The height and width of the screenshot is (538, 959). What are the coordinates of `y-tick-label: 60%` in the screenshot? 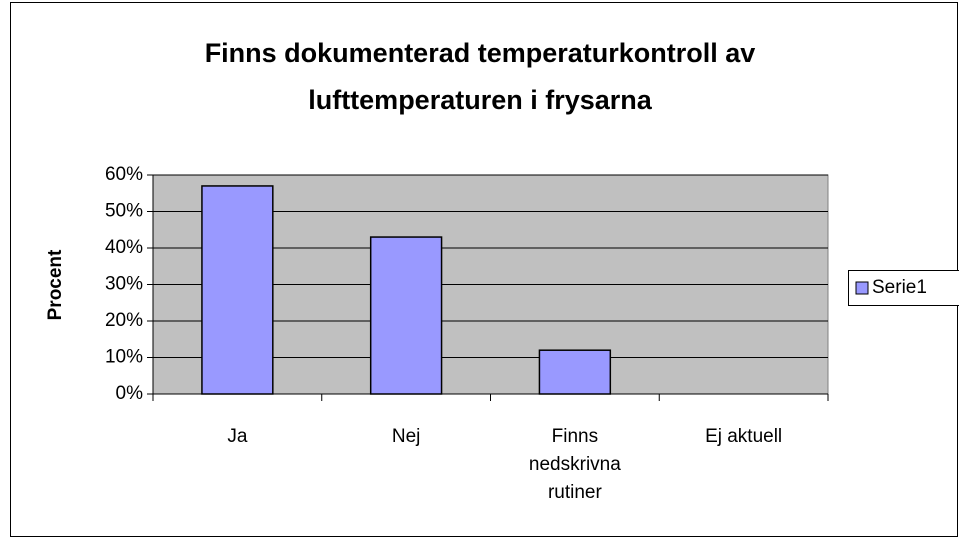 It's located at (124, 174).